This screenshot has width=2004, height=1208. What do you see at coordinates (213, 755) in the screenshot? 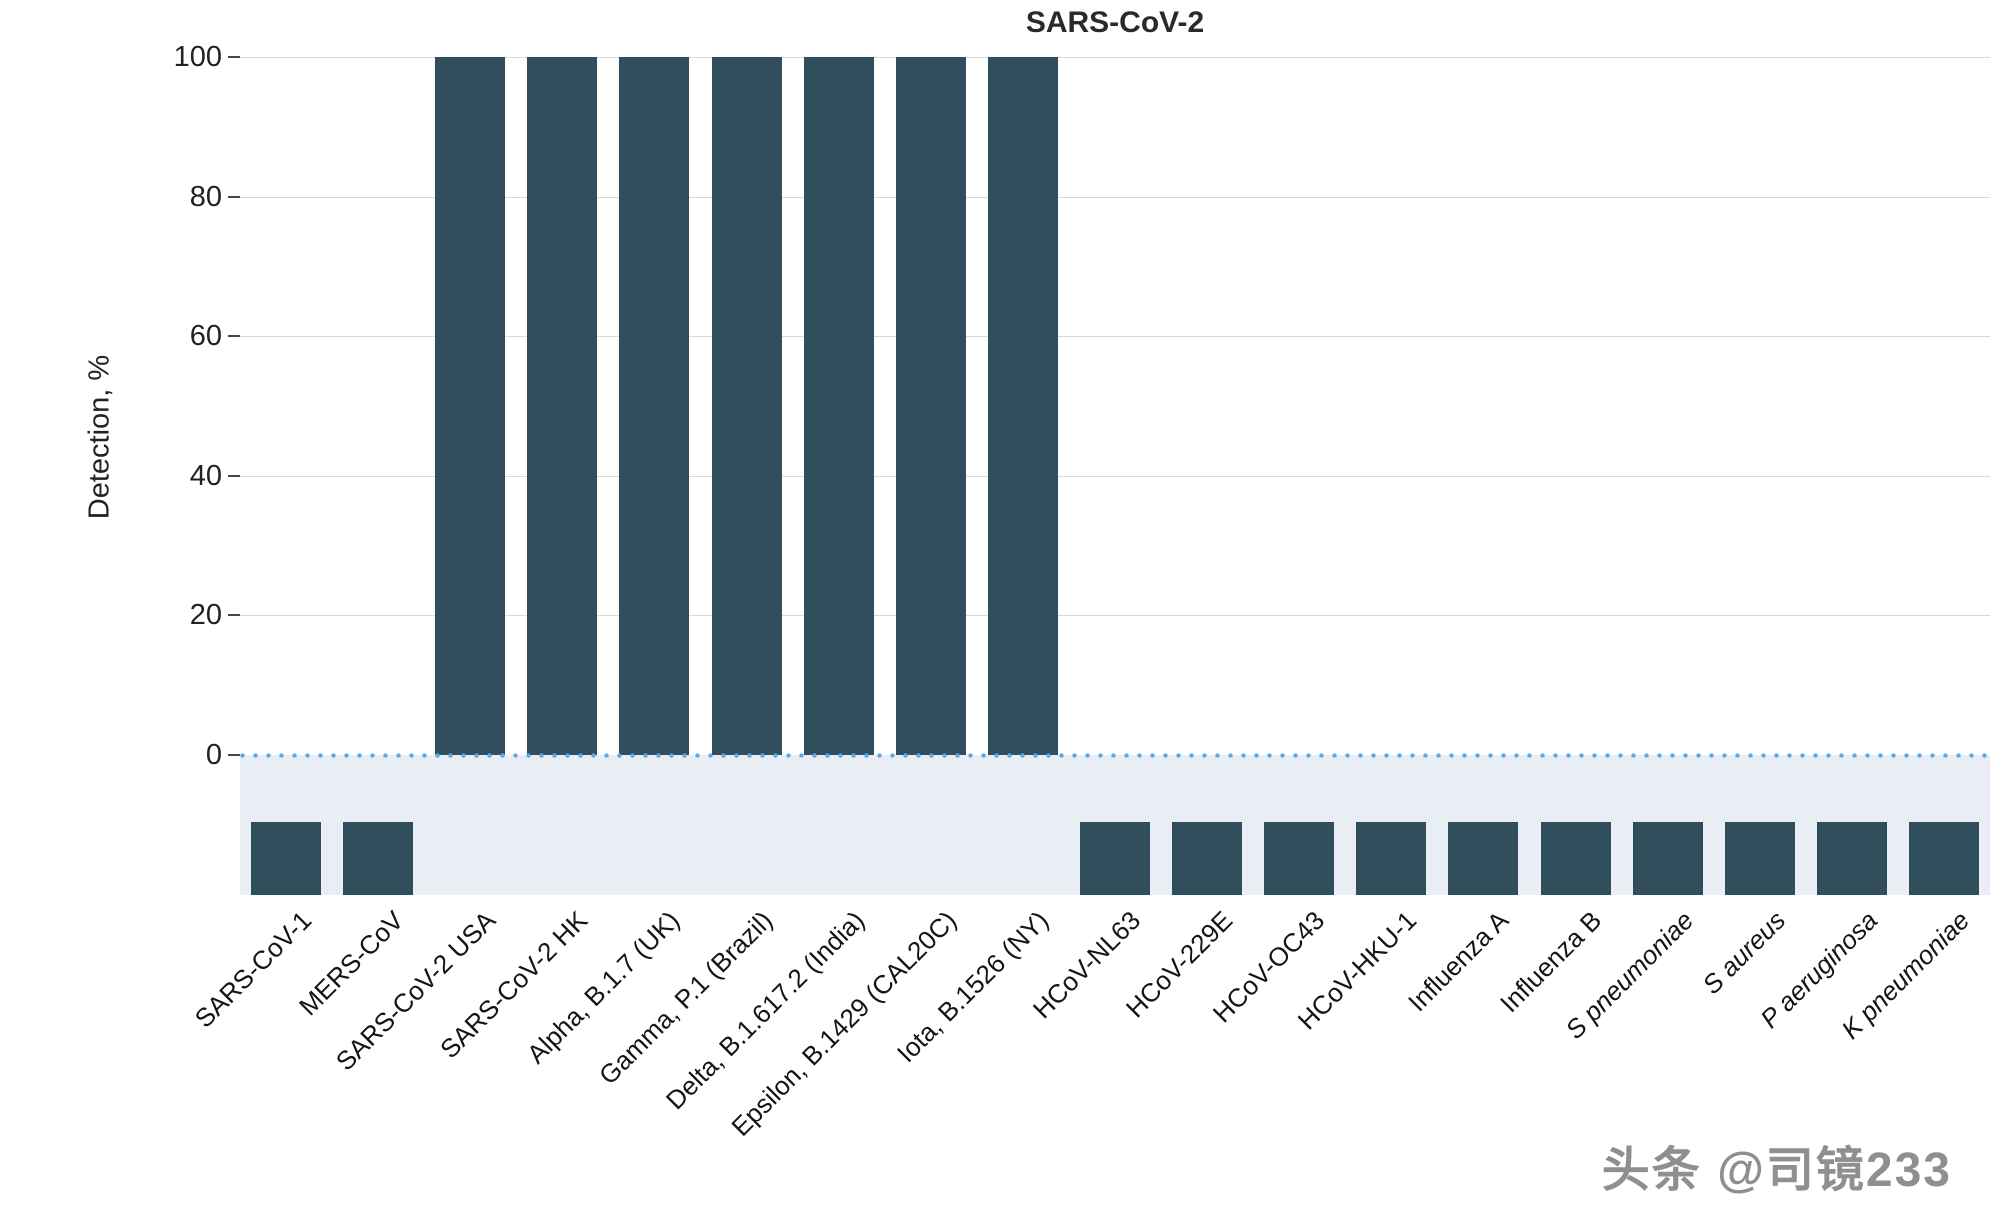
I see `y-axis-tick-label: 0` at bounding box center [213, 755].